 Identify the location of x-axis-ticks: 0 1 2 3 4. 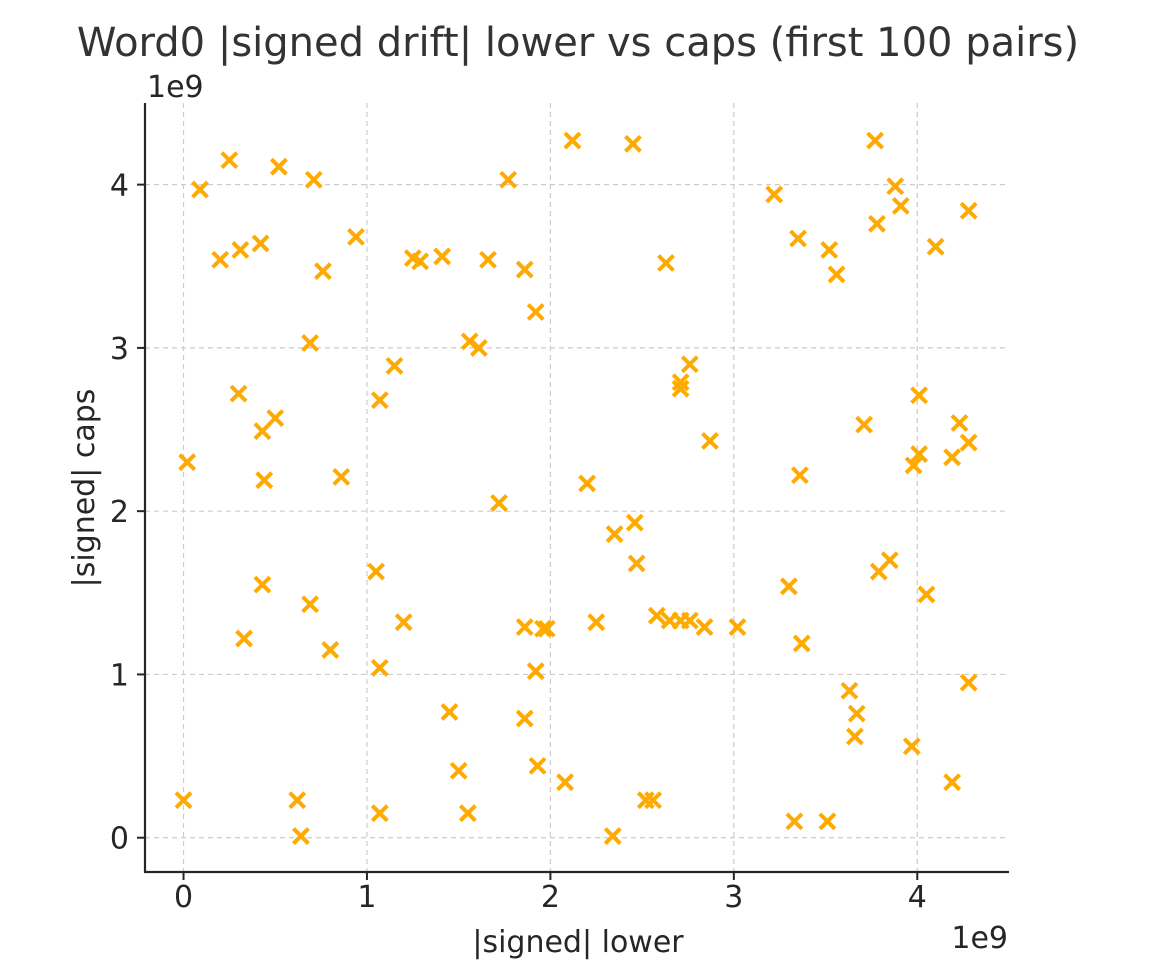
(550, 893).